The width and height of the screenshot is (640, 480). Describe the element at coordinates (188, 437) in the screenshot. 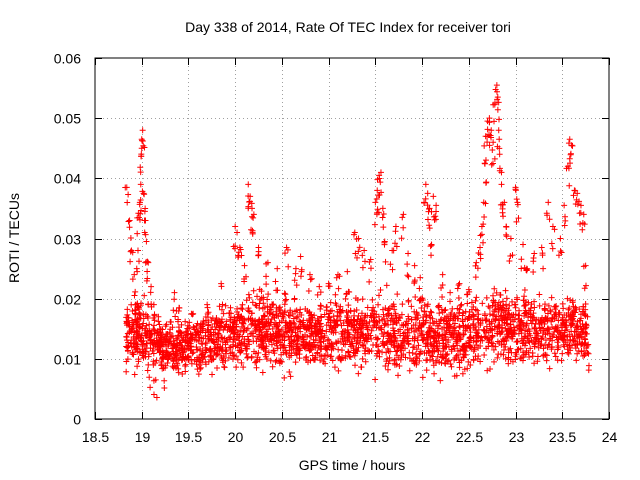

I see `x-tick-label: 19.5` at that location.